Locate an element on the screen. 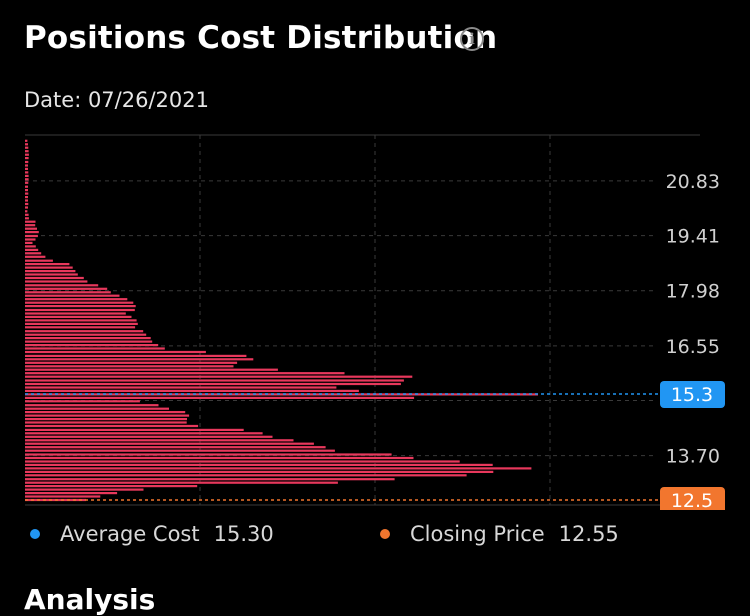 This screenshot has height=616, width=750. average-cost-badge-label: 15.3 is located at coordinates (692, 395).